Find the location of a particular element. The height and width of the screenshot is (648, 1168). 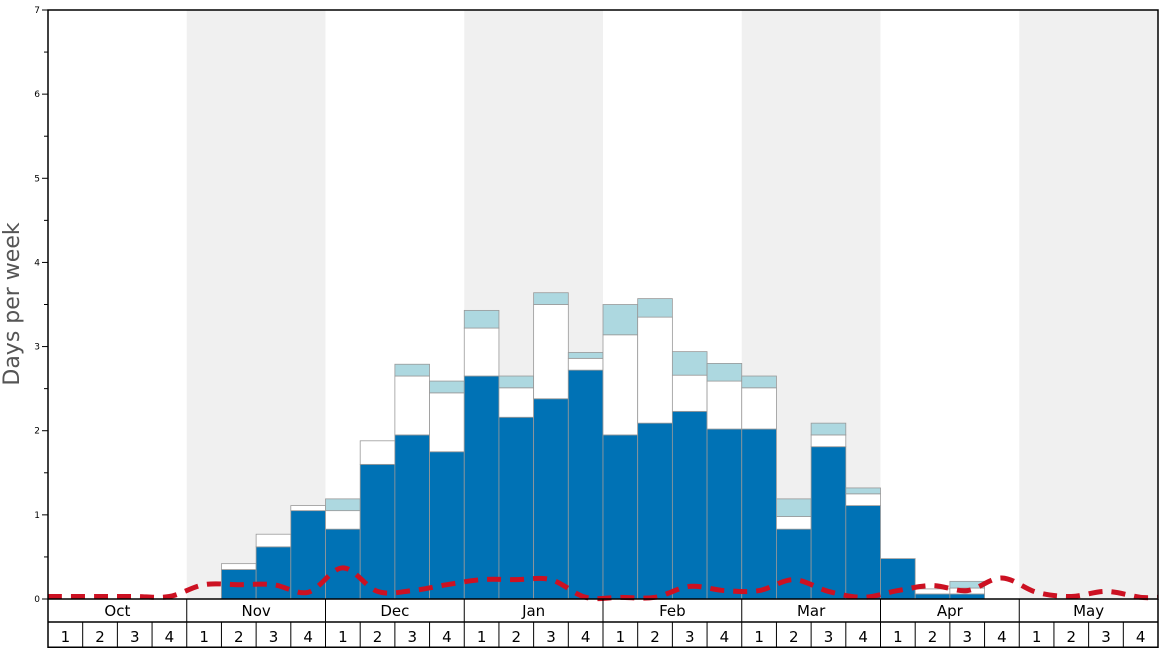

bar-white-mar-week1 is located at coordinates (759, 408).